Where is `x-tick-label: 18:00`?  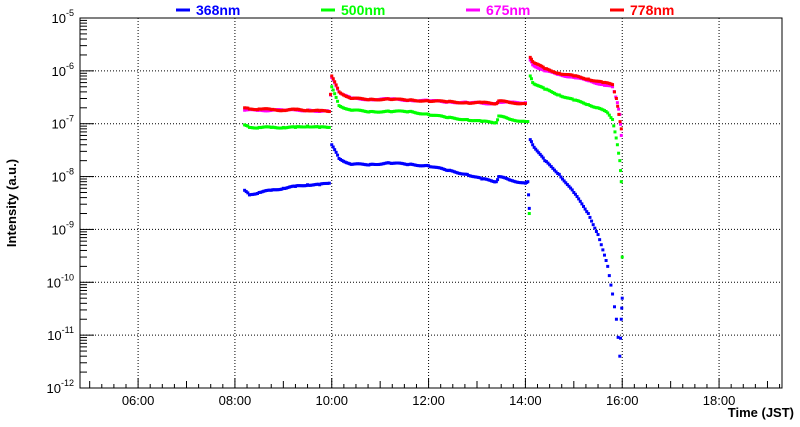
x-tick-label: 18:00 is located at coordinates (719, 400).